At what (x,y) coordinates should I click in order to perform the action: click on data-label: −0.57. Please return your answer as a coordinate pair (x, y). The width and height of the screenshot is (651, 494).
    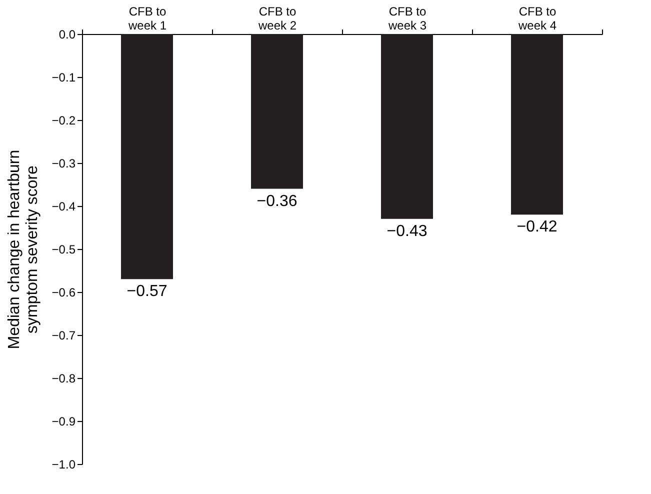
    Looking at the image, I should click on (147, 291).